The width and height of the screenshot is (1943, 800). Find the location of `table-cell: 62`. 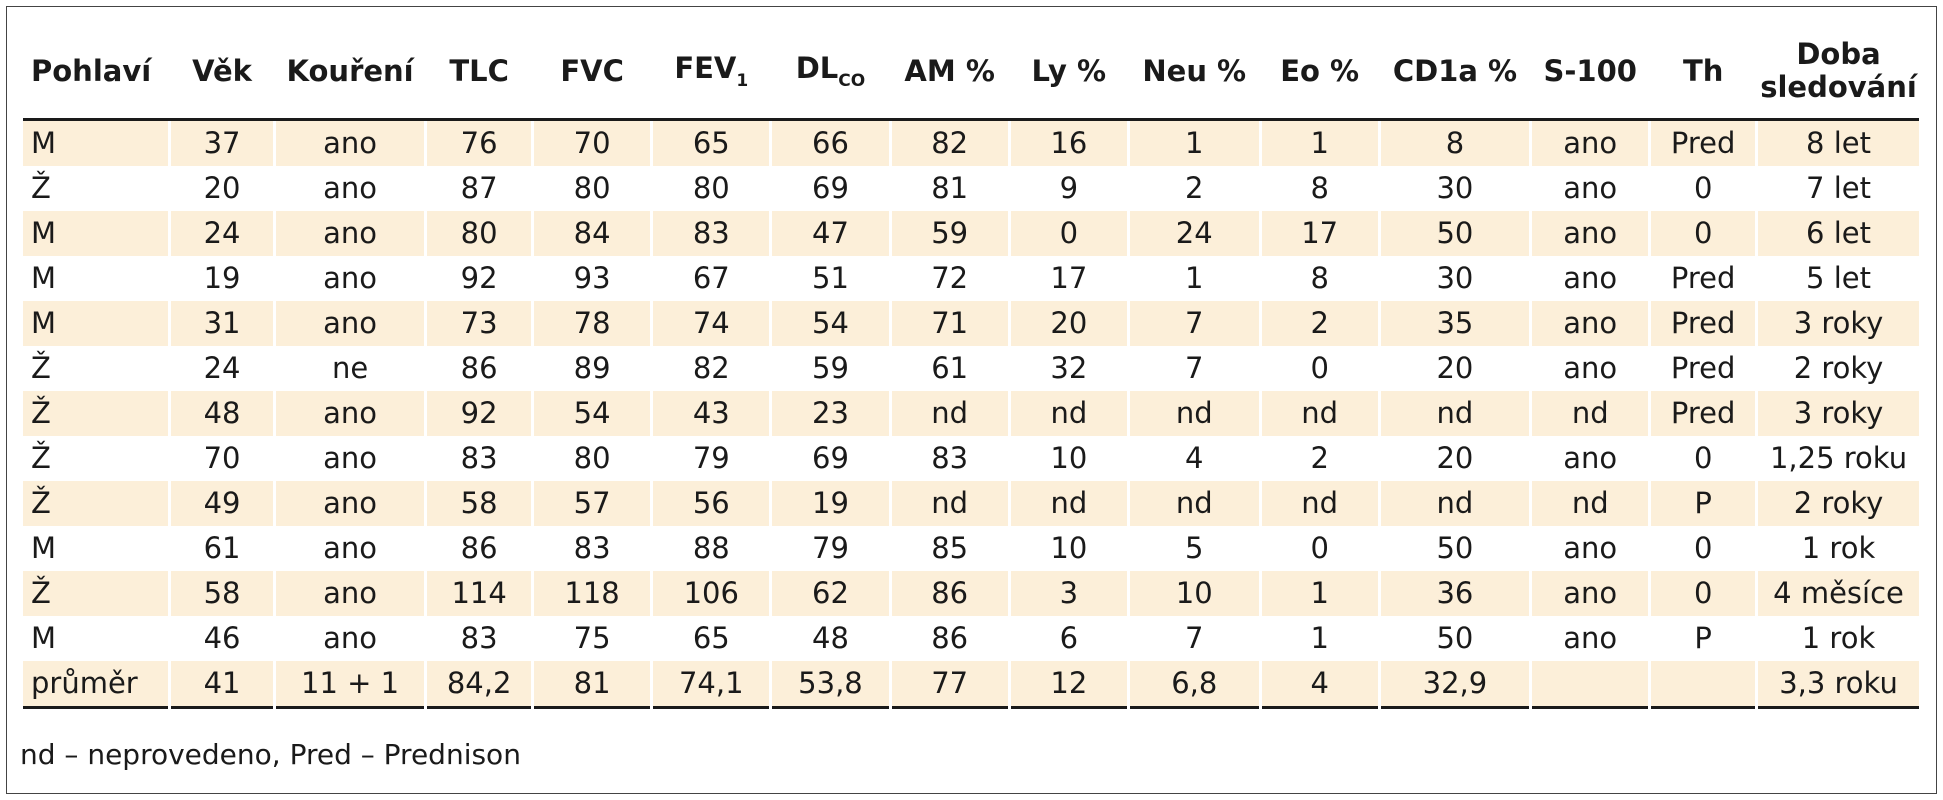

table-cell: 62 is located at coordinates (830, 593).